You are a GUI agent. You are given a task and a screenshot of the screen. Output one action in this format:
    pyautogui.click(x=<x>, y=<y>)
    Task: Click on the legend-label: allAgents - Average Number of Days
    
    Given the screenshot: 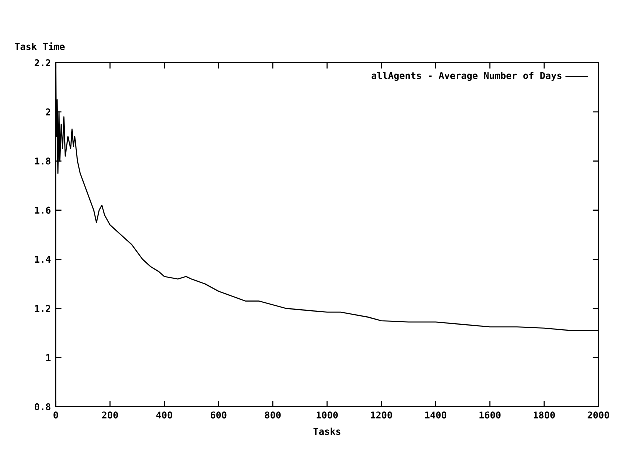 What is the action you would take?
    pyautogui.click(x=467, y=77)
    